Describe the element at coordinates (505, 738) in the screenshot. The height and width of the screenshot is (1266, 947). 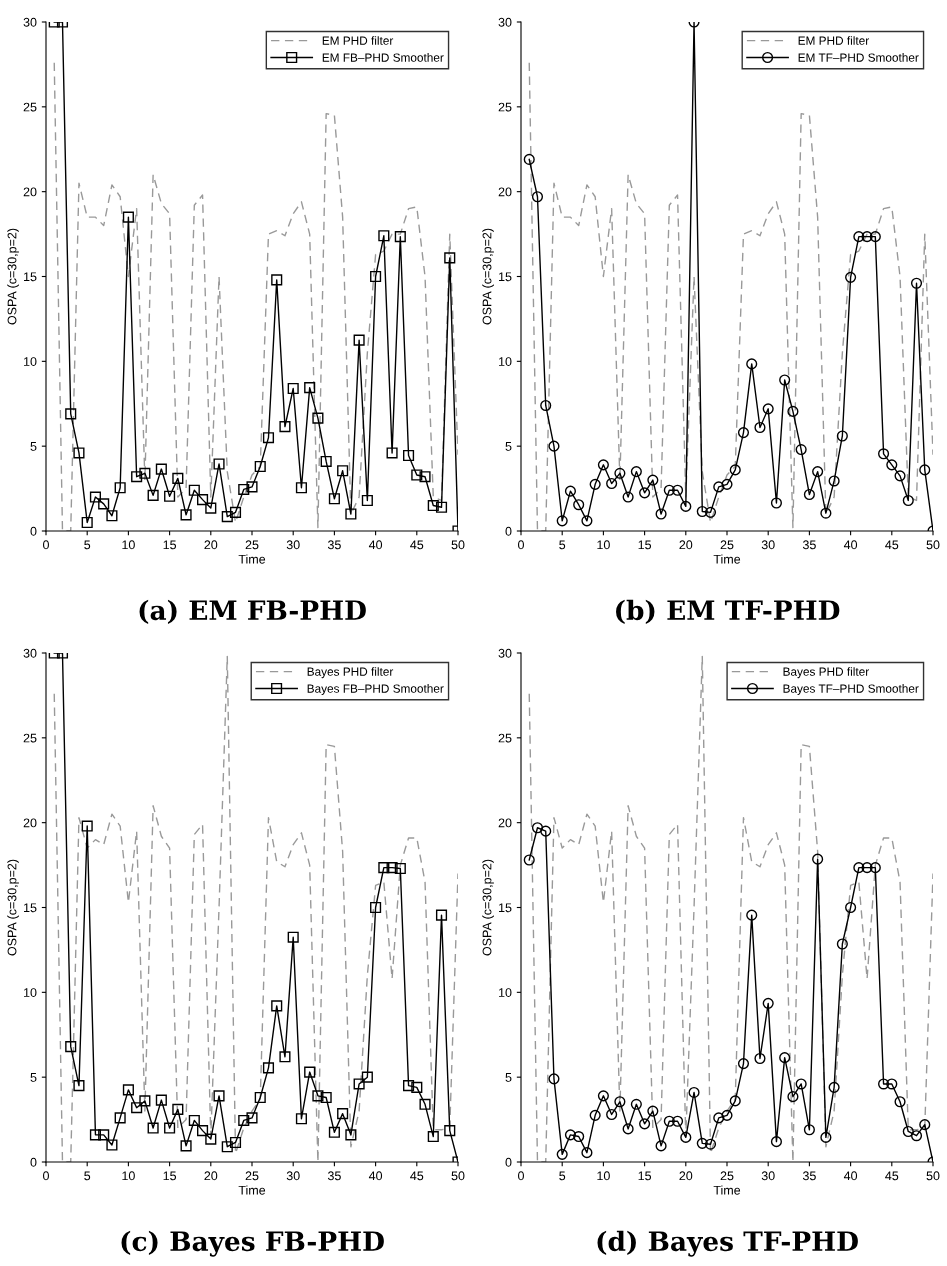
I see `y-tick-label: 25` at that location.